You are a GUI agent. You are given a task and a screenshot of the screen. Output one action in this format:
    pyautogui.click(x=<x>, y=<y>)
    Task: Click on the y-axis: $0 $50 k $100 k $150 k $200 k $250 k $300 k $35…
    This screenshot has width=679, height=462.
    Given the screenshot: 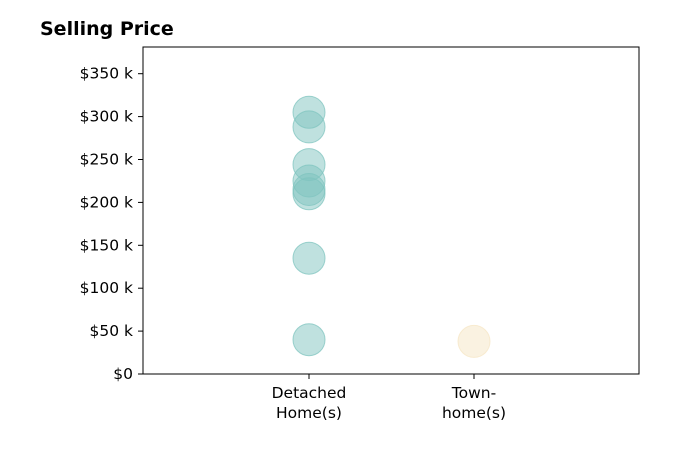 What is the action you would take?
    pyautogui.click(x=111, y=224)
    